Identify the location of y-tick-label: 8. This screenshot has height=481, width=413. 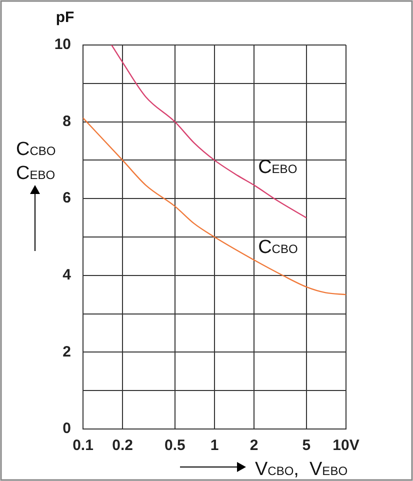
(66, 121).